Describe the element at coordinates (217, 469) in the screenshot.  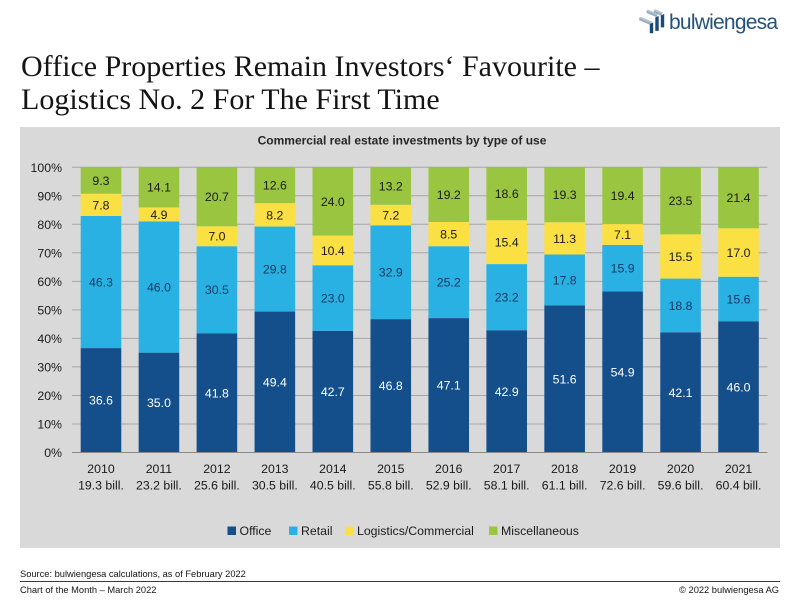
I see `svg-text: 2012` at that location.